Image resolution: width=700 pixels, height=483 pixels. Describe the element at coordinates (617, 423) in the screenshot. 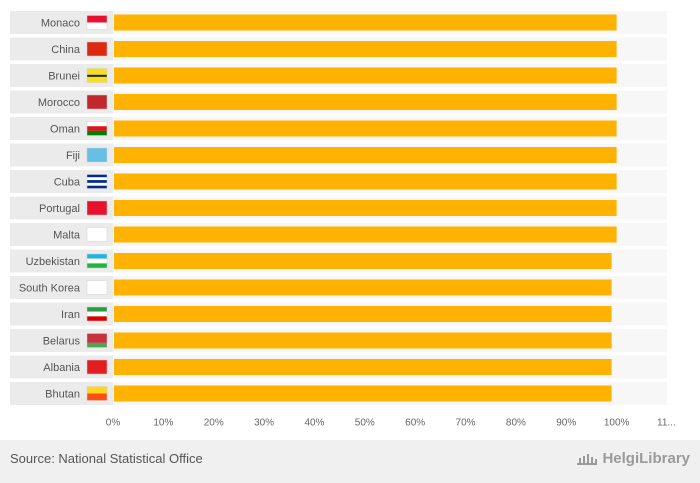

I see `x-tick-label: 100%` at that location.